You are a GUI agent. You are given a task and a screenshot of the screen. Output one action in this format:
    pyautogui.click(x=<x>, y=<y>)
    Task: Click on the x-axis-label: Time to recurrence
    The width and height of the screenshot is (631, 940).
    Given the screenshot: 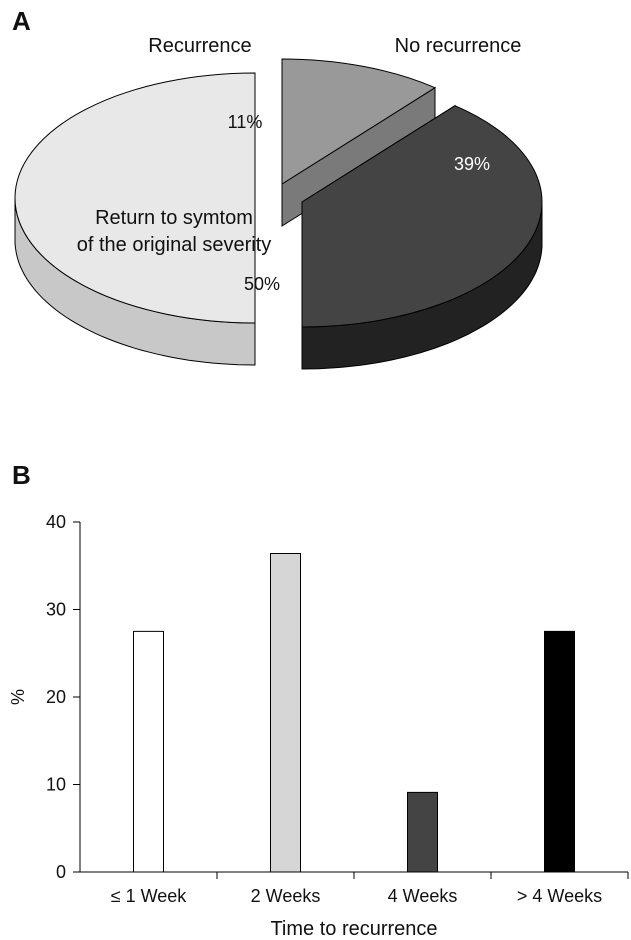 What is the action you would take?
    pyautogui.click(x=353, y=929)
    